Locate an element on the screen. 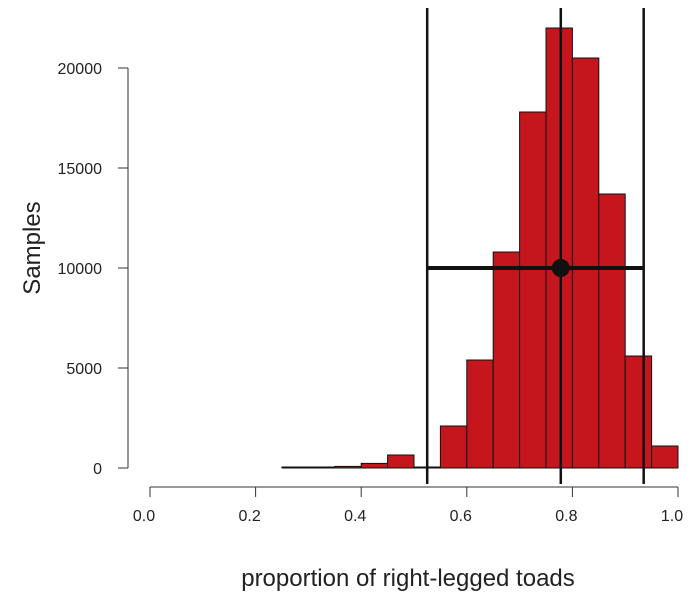  y-tick-label: 20000 is located at coordinates (80, 69).